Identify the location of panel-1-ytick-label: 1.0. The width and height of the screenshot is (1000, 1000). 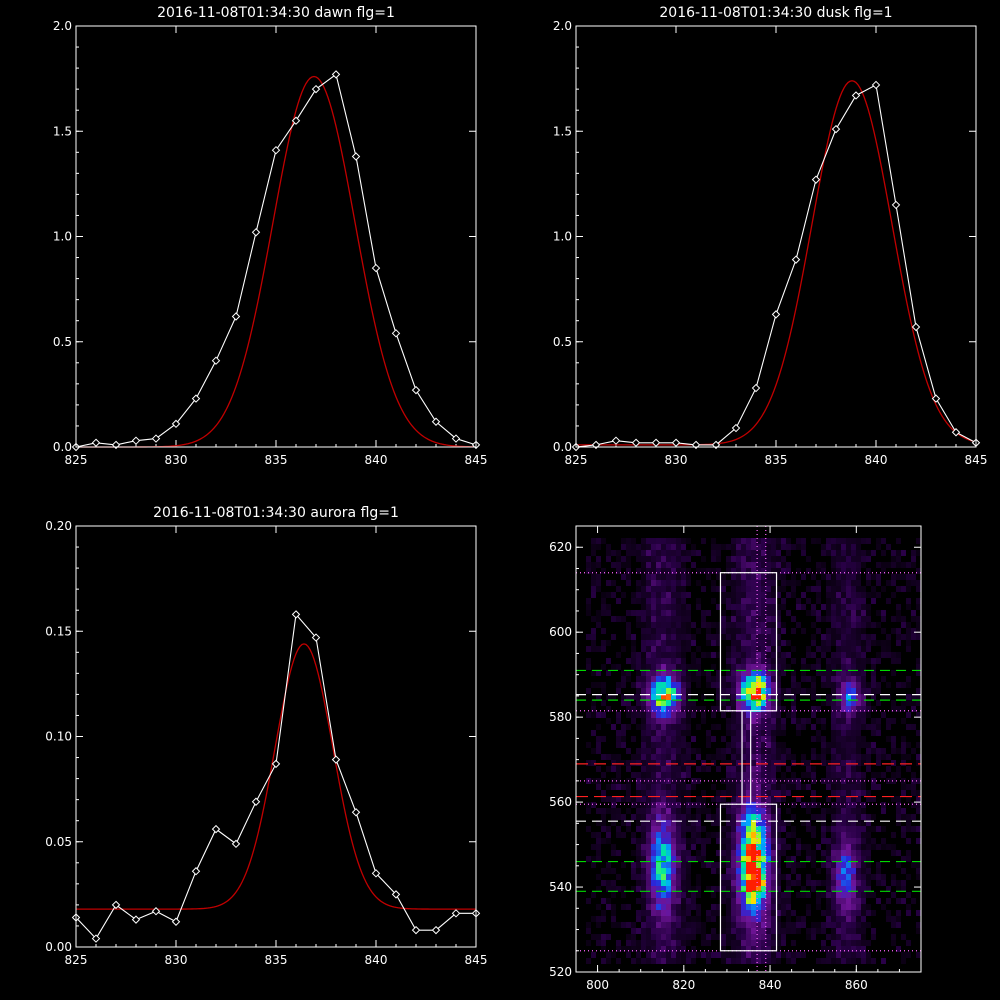
(562, 237).